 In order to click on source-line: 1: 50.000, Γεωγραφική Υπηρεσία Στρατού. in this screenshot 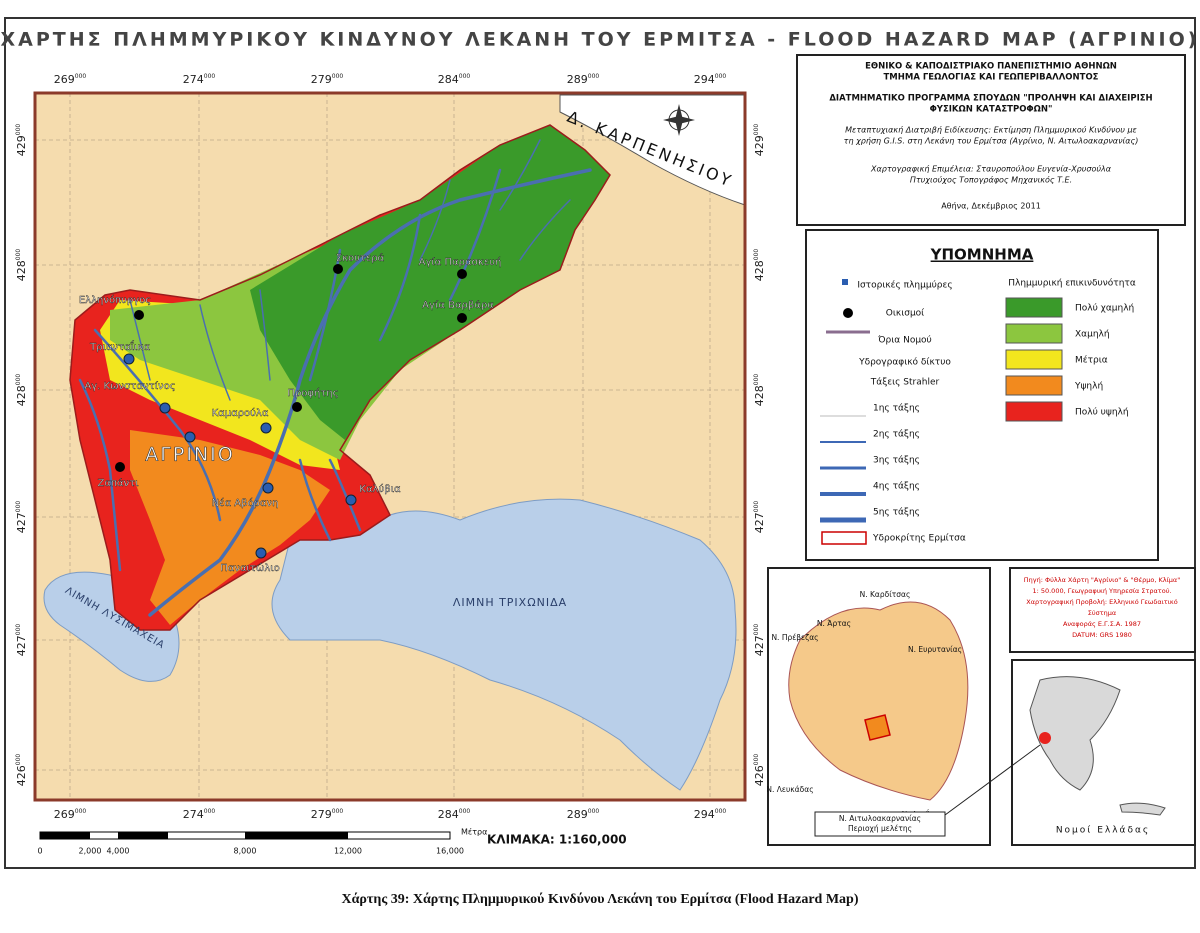, I will do `click(1101, 591)`.